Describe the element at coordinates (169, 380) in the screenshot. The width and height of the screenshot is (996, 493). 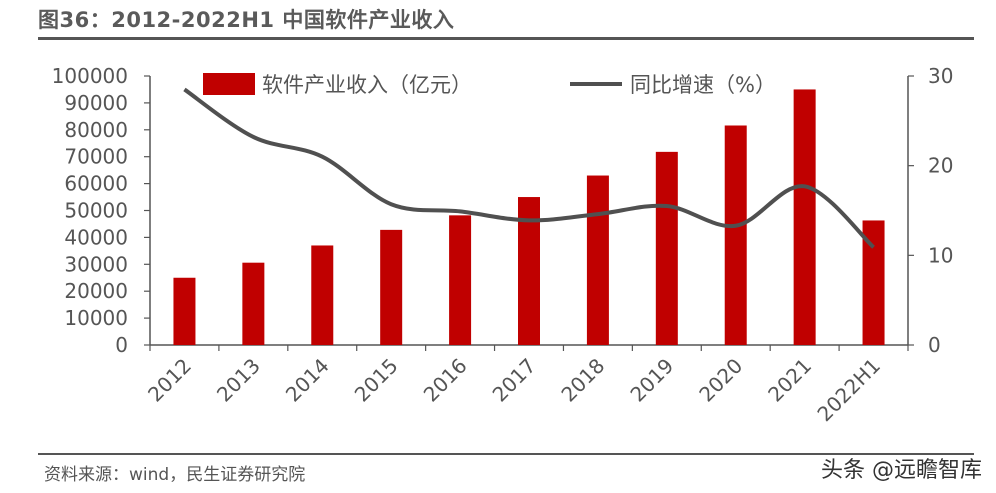
I see `x-tick-label: 2012` at that location.